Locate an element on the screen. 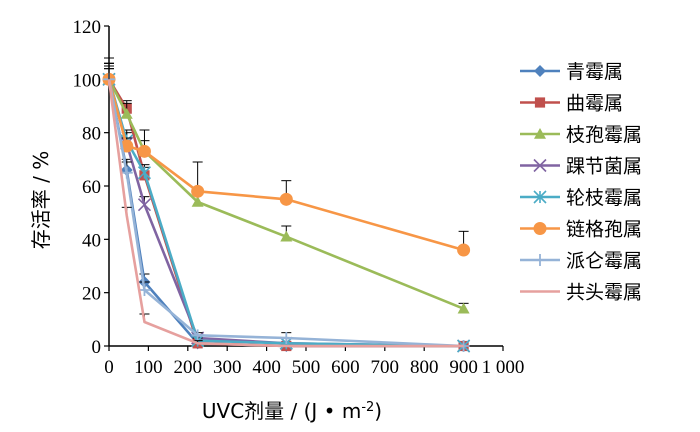  x-tick-label: 900 is located at coordinates (463, 367).